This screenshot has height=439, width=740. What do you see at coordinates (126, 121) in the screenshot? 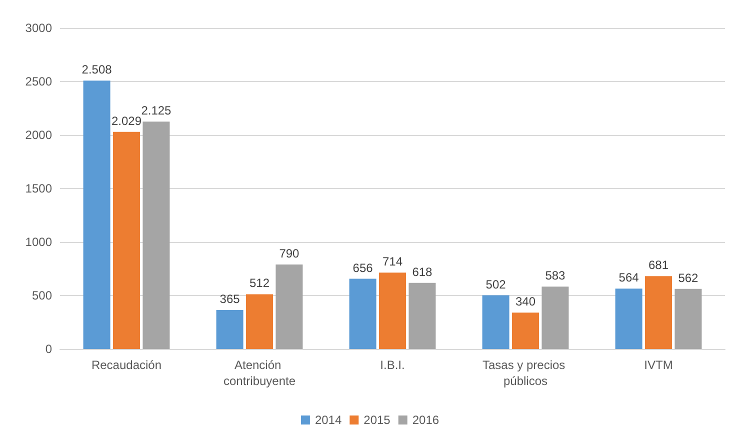
I see `data-label: 2.029` at bounding box center [126, 121].